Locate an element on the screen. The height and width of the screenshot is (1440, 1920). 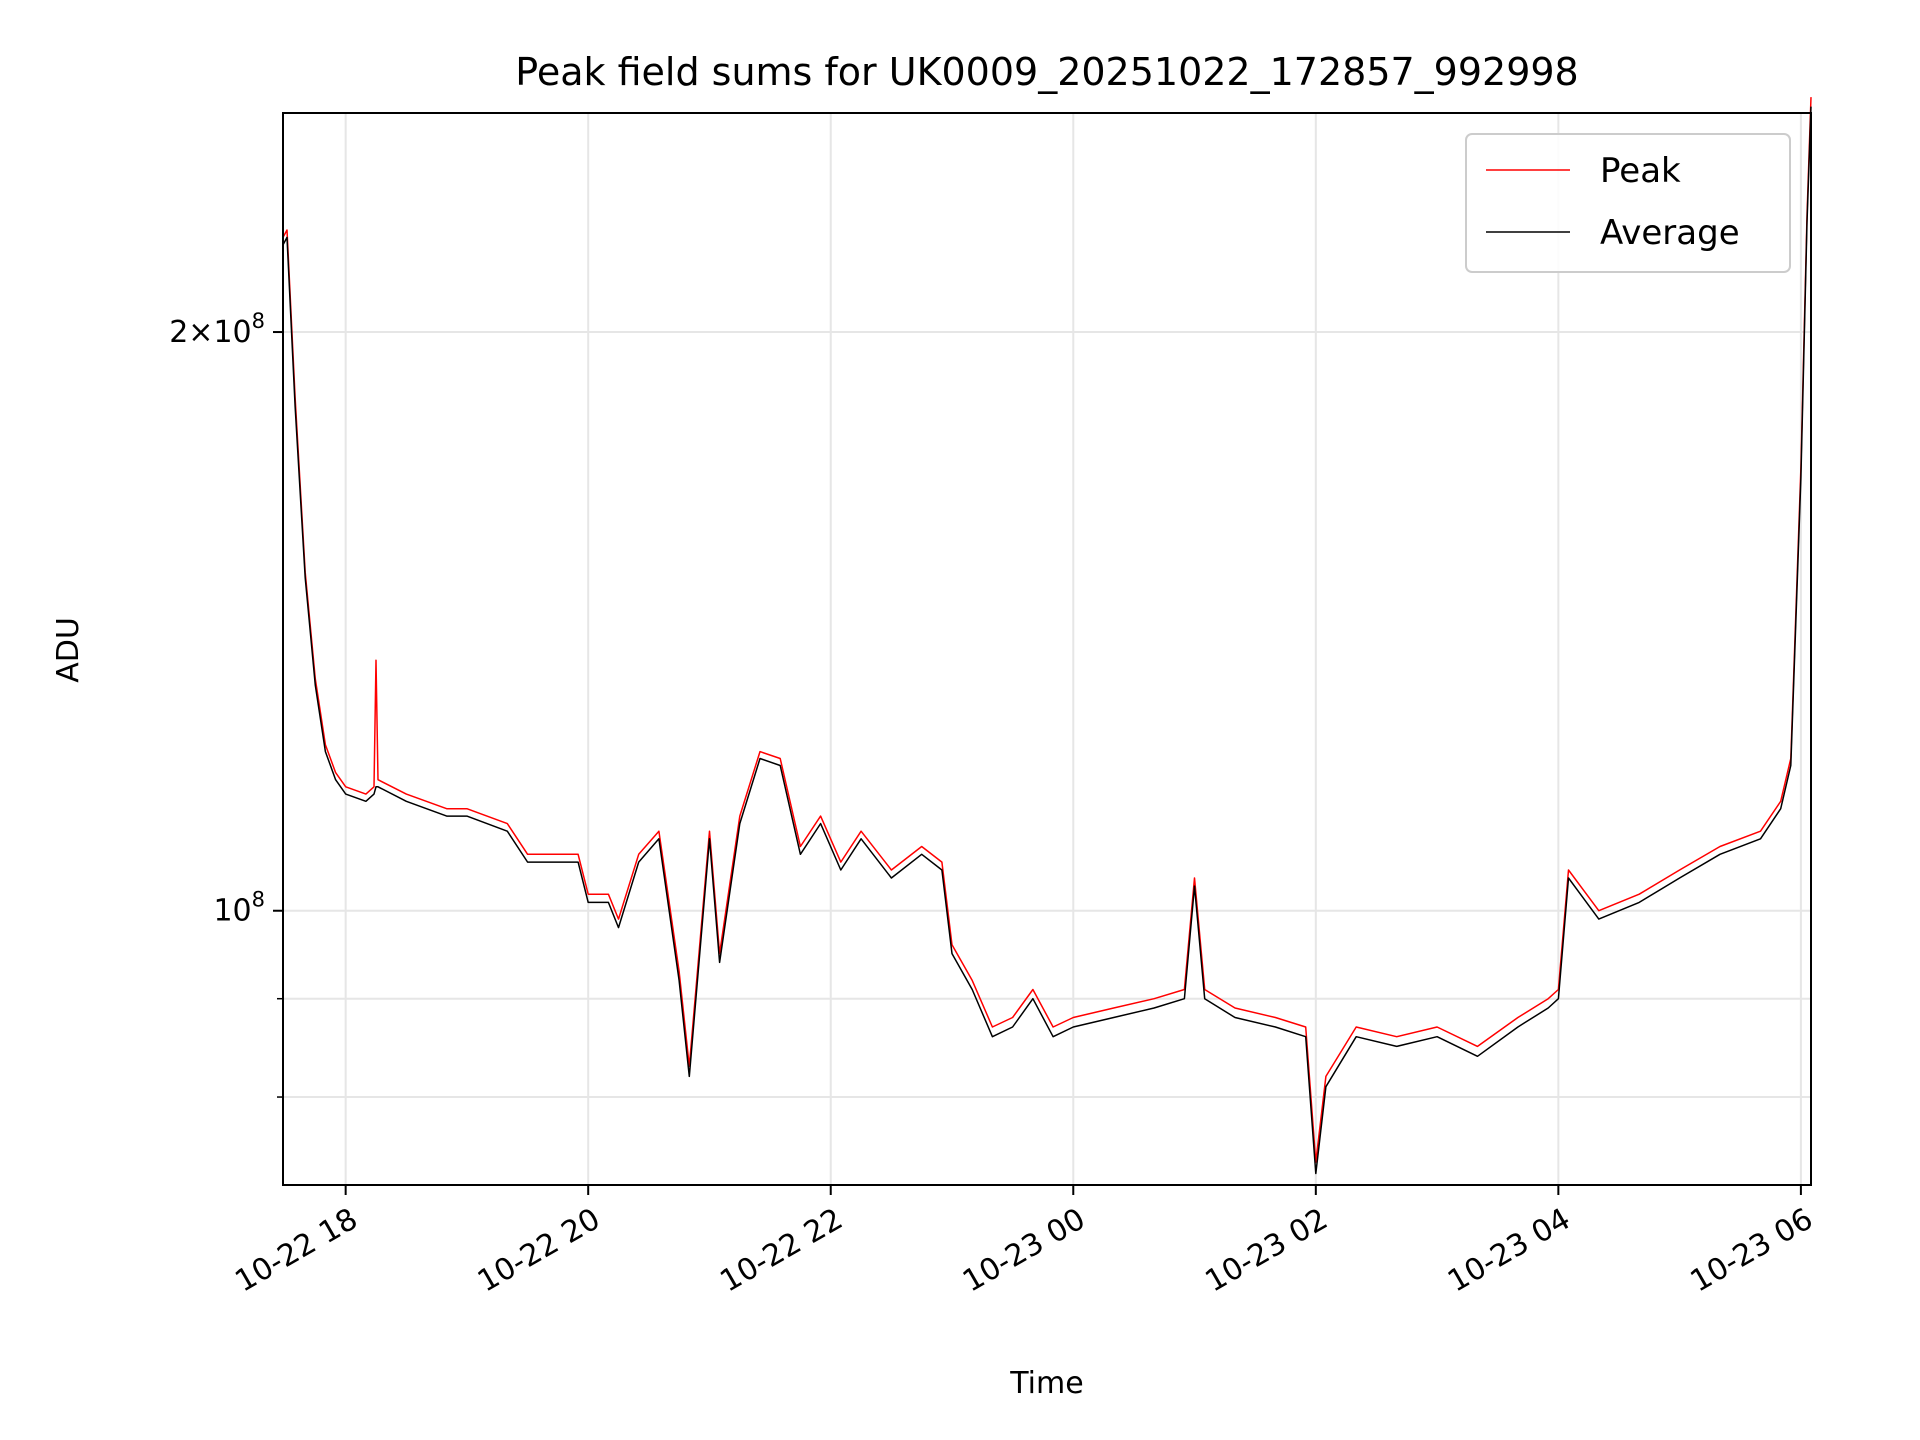
legend-box is located at coordinates (1628, 203).